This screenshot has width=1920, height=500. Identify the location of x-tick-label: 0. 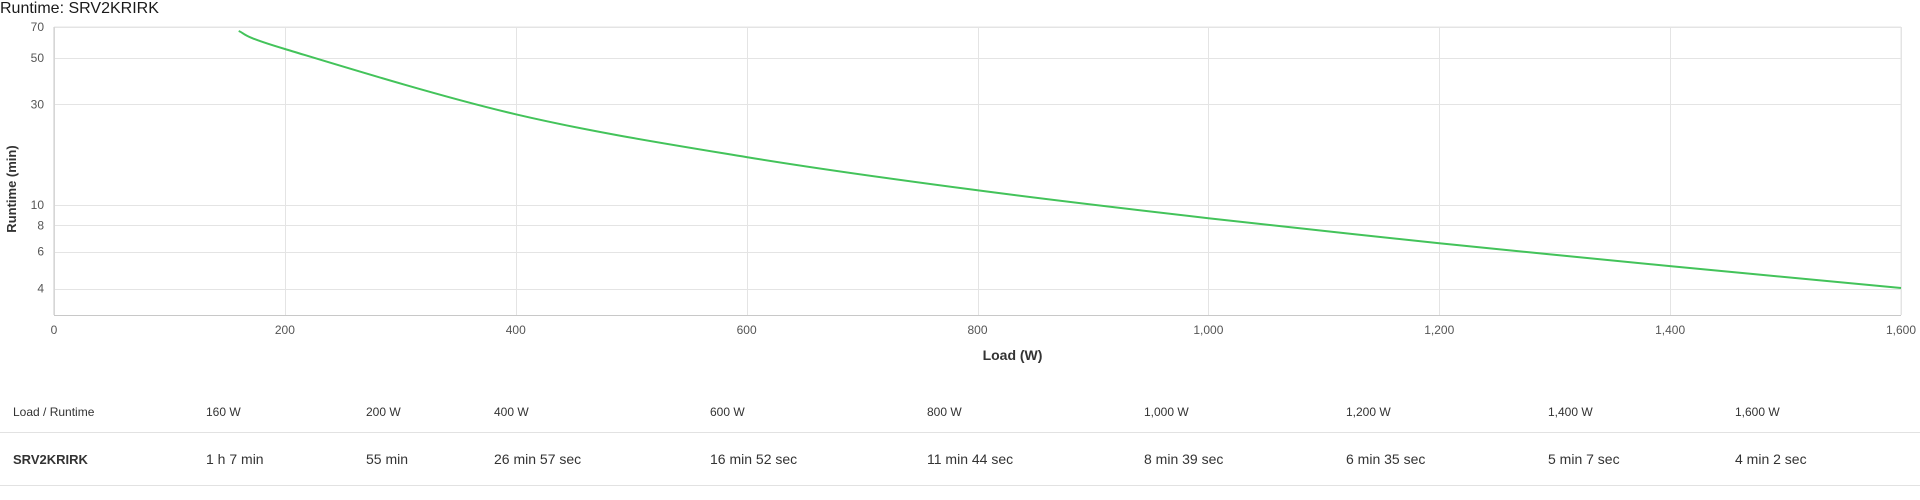
(54, 330).